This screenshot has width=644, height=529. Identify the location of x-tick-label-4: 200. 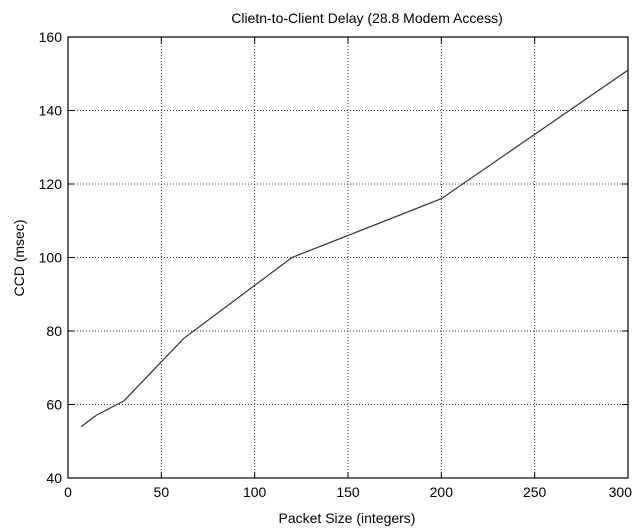
(442, 492).